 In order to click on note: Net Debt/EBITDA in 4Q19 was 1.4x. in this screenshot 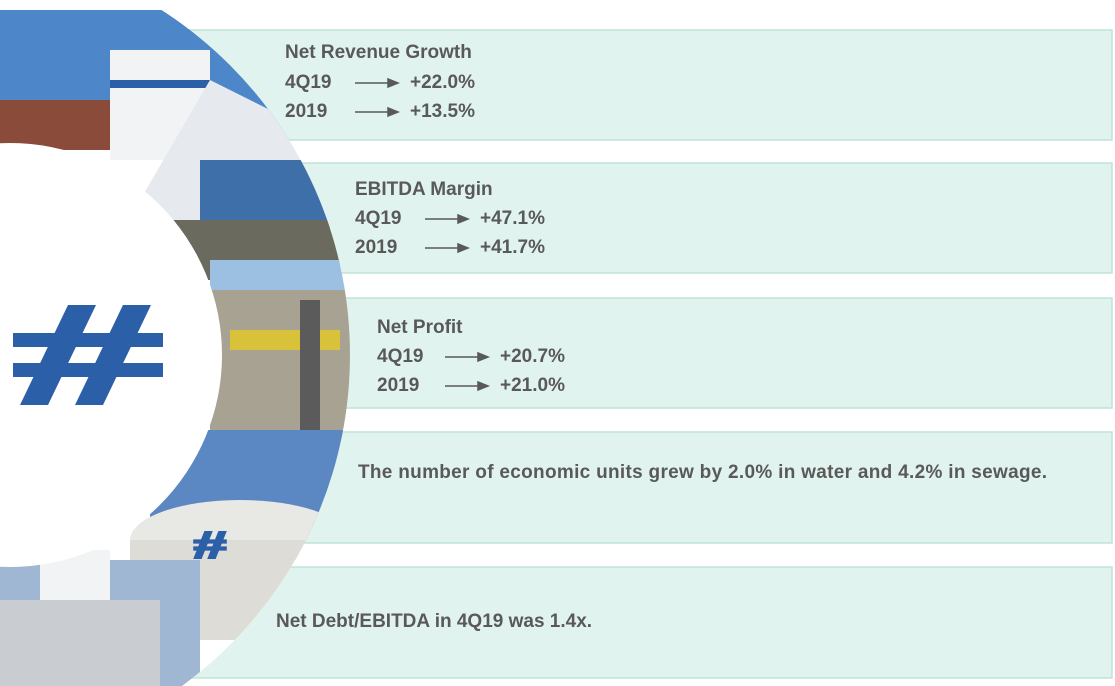, I will do `click(434, 621)`.